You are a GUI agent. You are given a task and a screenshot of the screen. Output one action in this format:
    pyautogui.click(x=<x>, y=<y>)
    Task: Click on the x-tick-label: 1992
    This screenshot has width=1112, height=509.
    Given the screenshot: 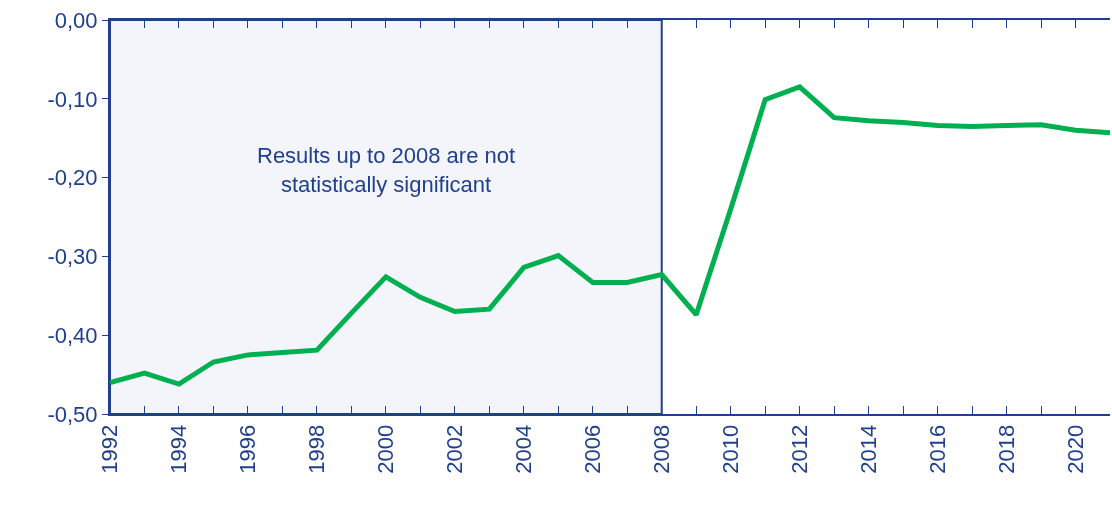 What is the action you would take?
    pyautogui.click(x=110, y=449)
    